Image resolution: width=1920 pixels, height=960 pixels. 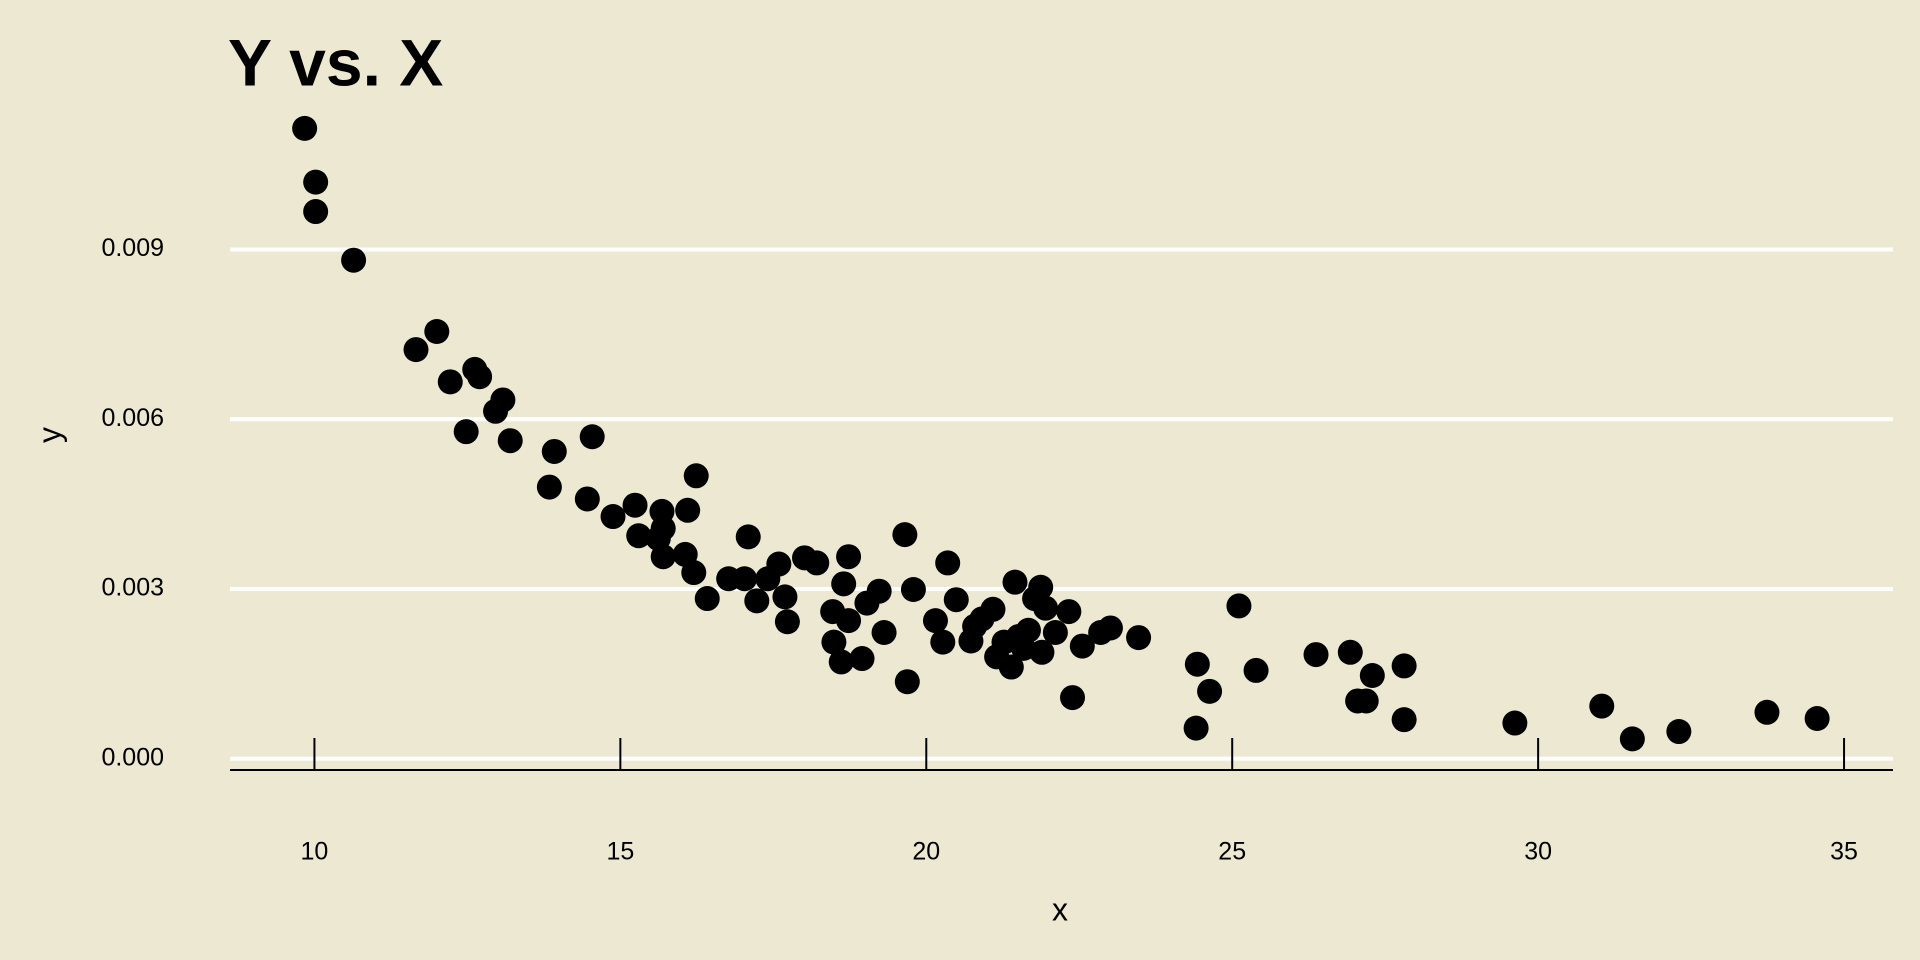 What do you see at coordinates (1538, 852) in the screenshot?
I see `x-tick-label: 30` at bounding box center [1538, 852].